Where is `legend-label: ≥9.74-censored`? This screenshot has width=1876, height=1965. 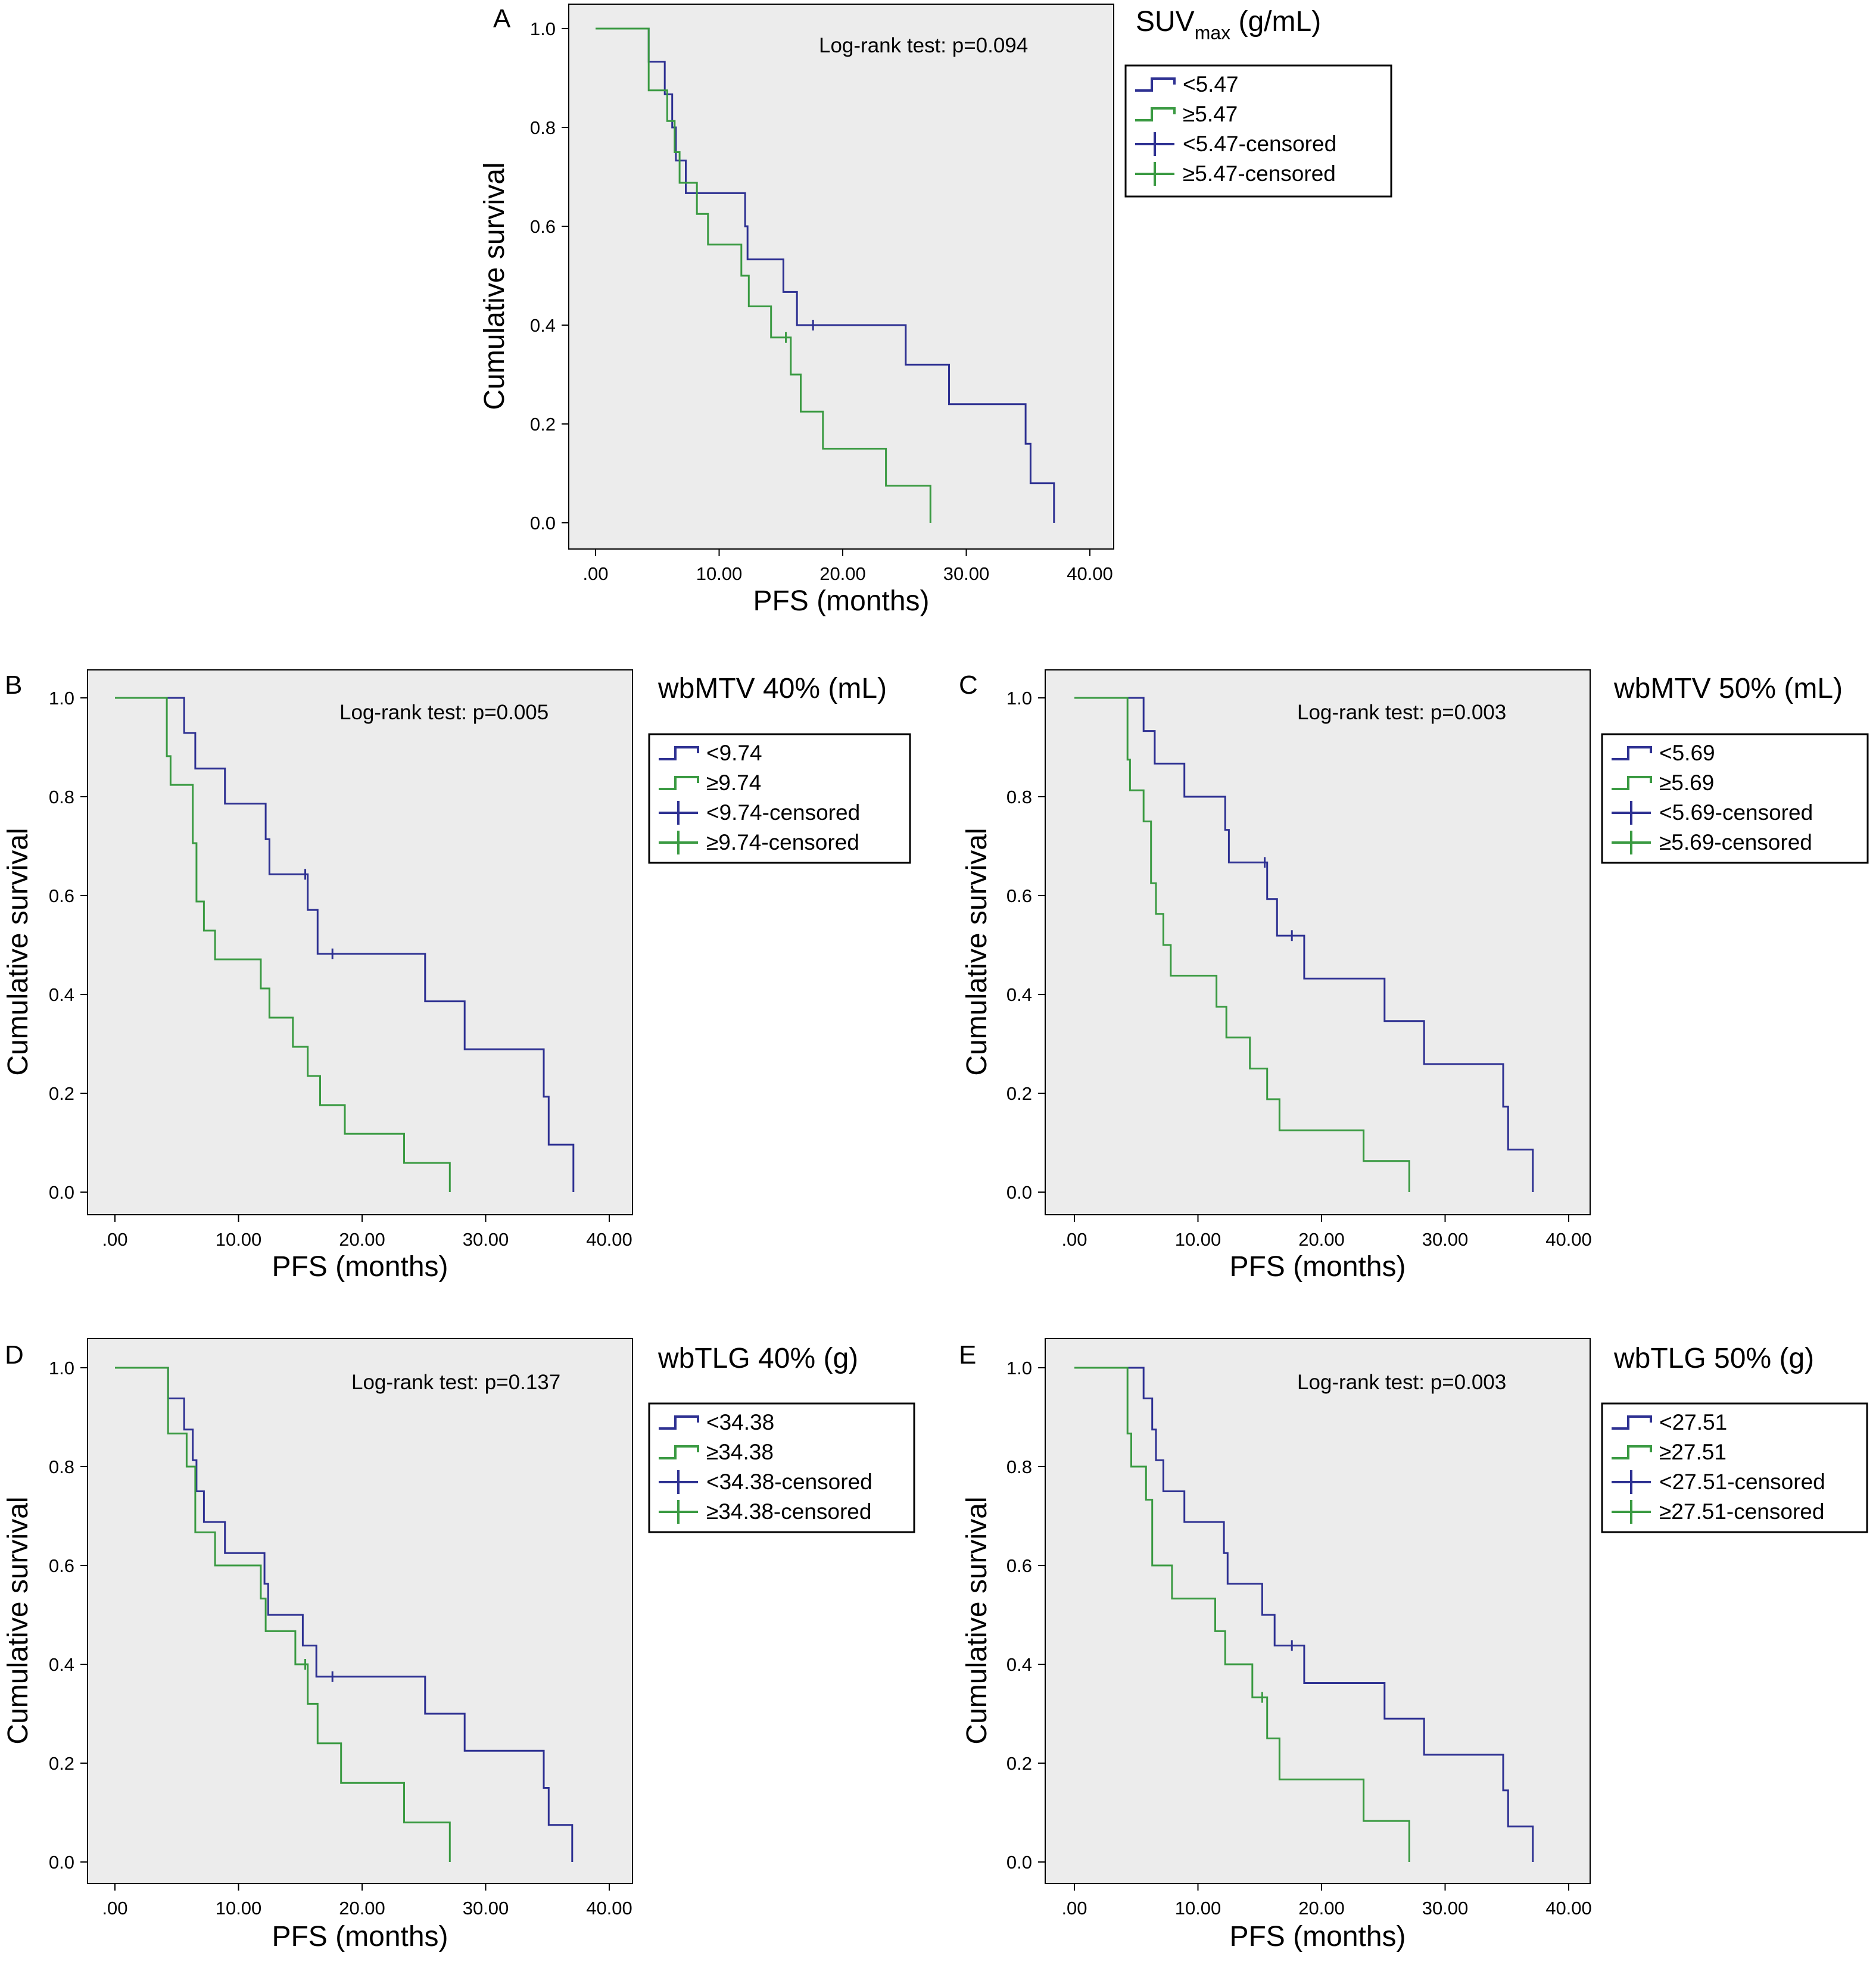 legend-label: ≥9.74-censored is located at coordinates (782, 842).